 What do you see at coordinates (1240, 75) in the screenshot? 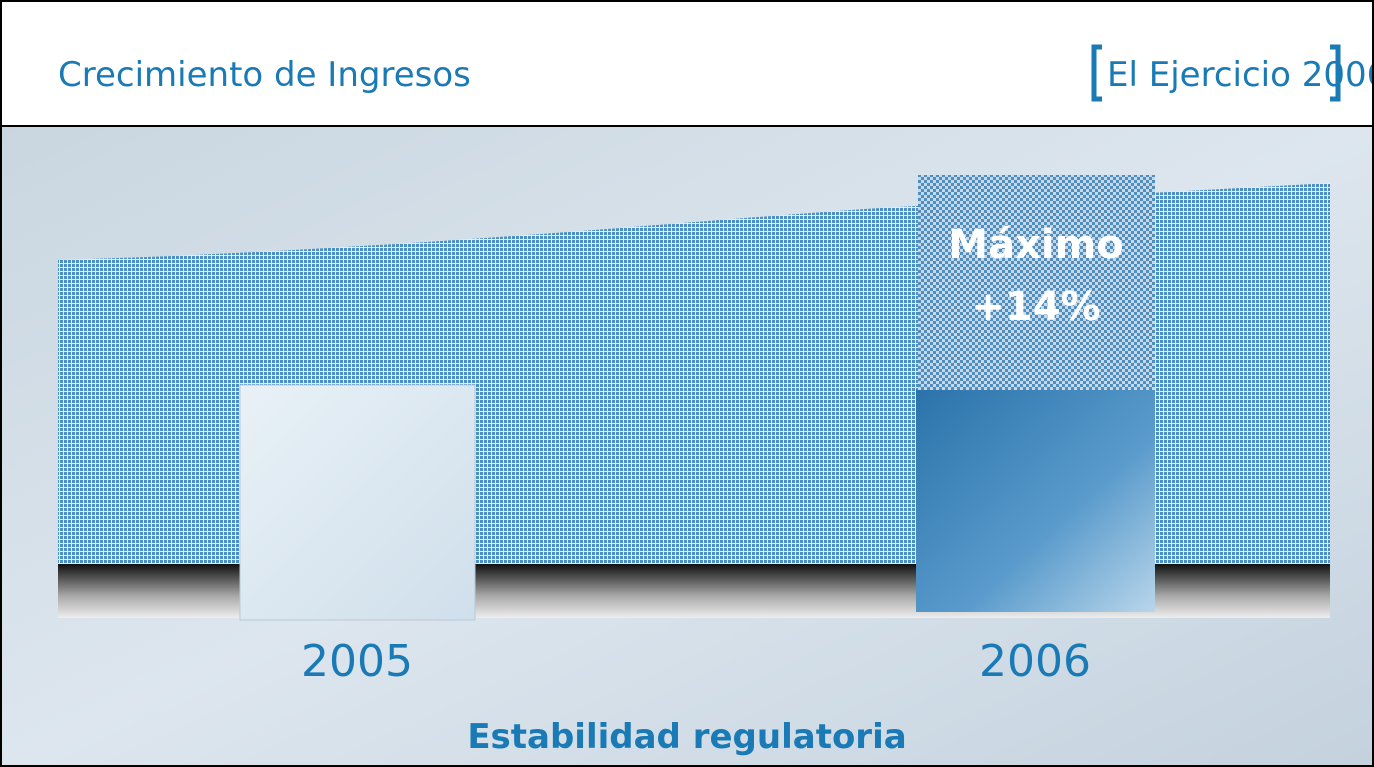
I see `section: El Ejercicio 2006` at bounding box center [1240, 75].